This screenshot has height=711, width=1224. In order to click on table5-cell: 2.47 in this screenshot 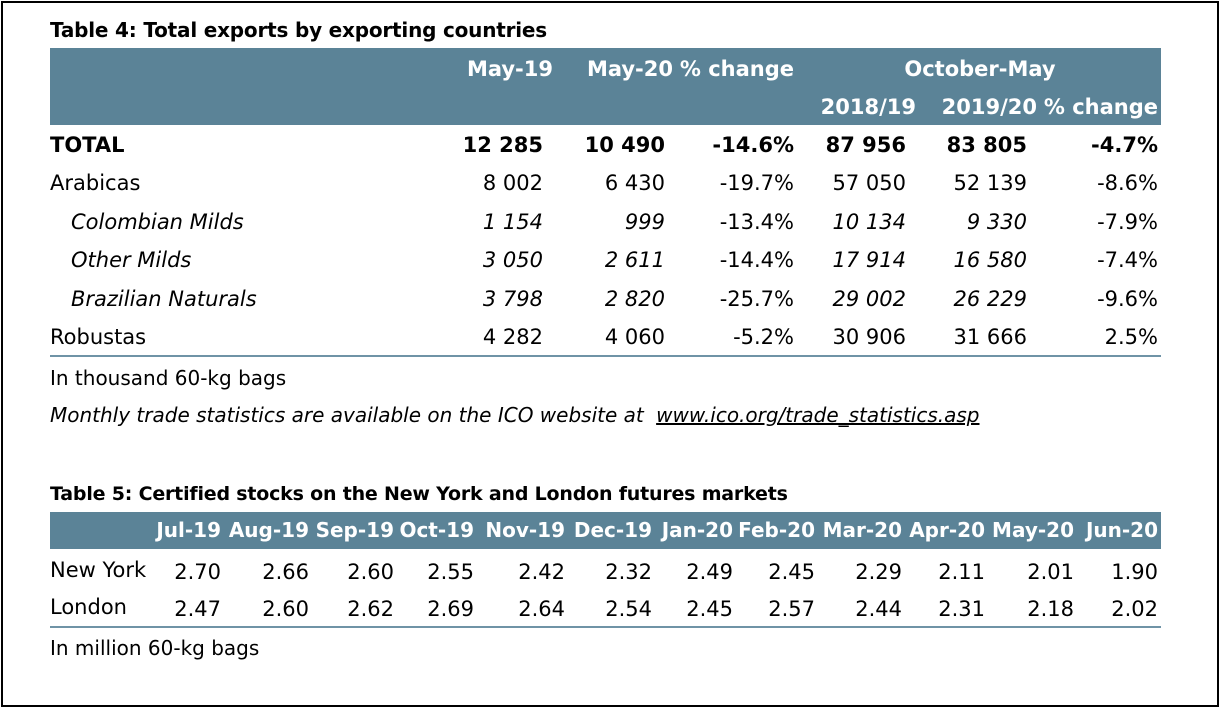, I will do `click(197, 609)`.